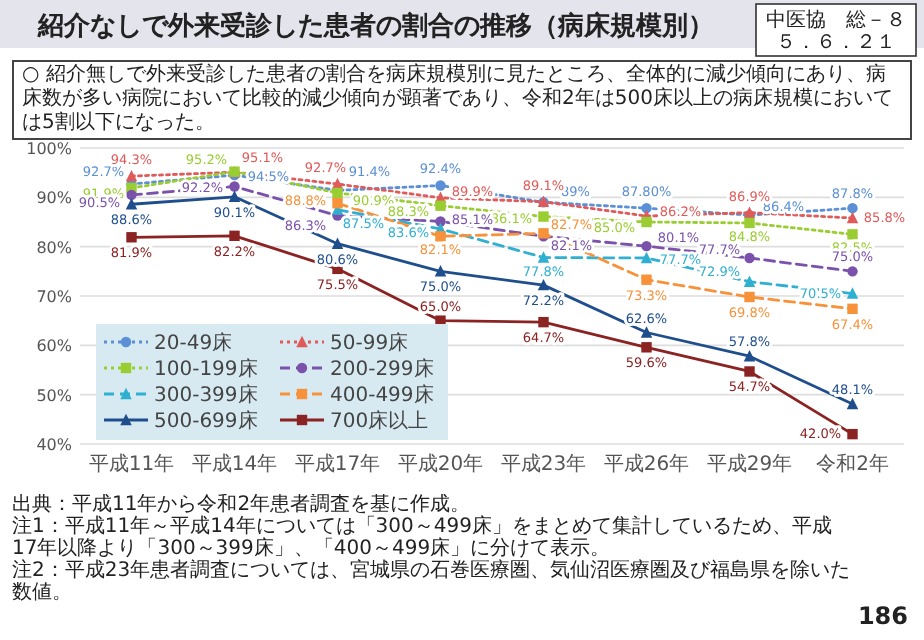  I want to click on y-tick-label: 50%, so click(54, 395).